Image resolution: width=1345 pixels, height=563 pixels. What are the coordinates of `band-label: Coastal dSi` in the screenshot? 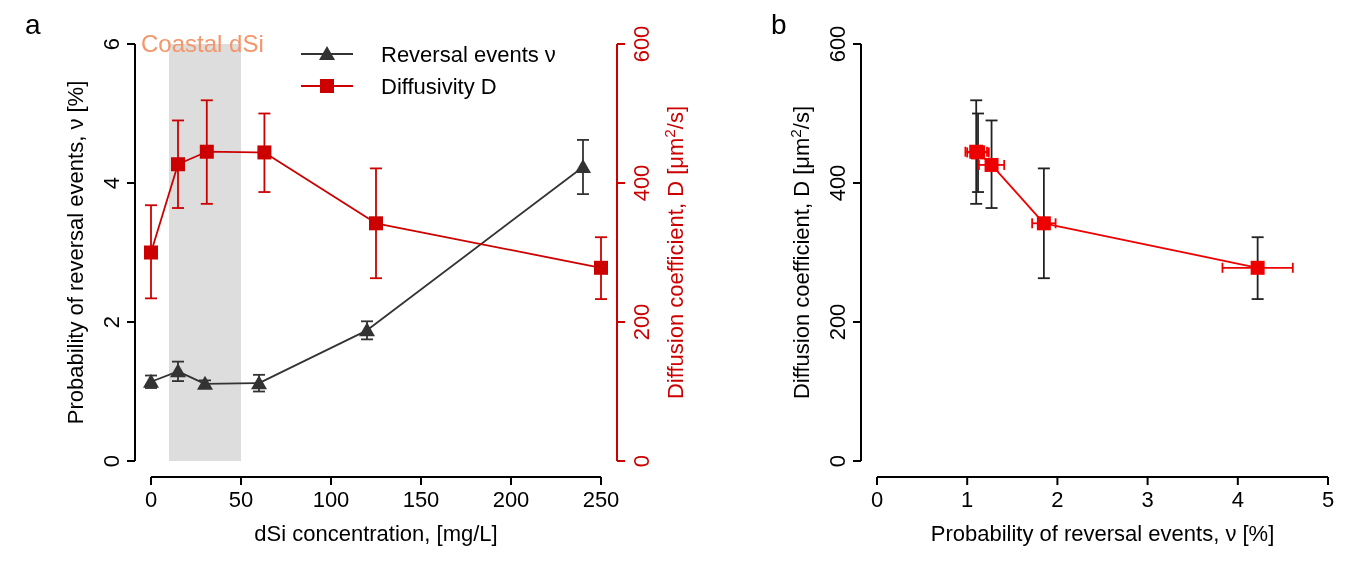 It's located at (202, 43).